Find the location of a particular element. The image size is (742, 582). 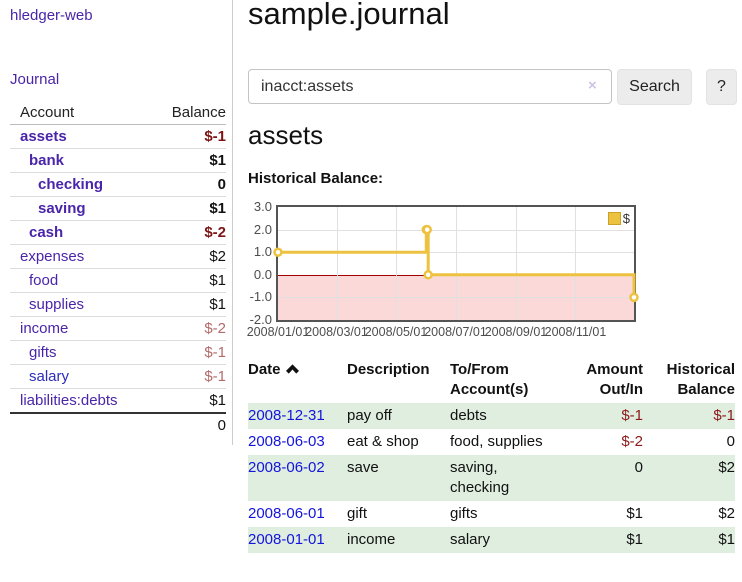

transaction-date-link: 2008-01-01 is located at coordinates (286, 539).